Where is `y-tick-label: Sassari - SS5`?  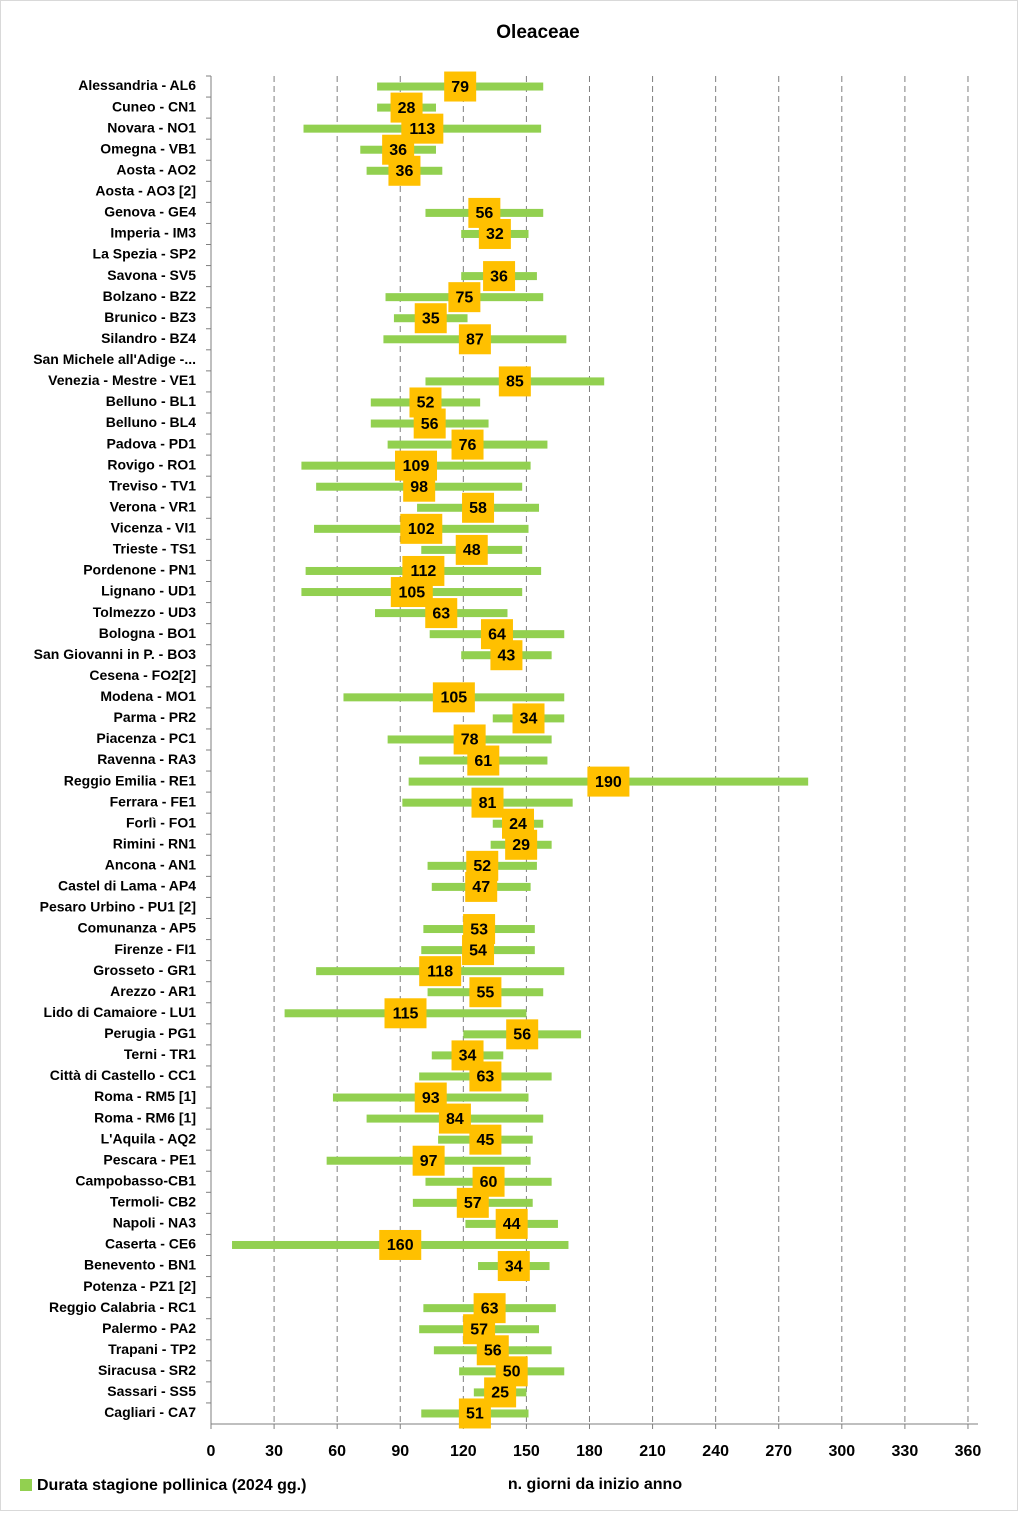
y-tick-label: Sassari - SS5 is located at coordinates (151, 1391).